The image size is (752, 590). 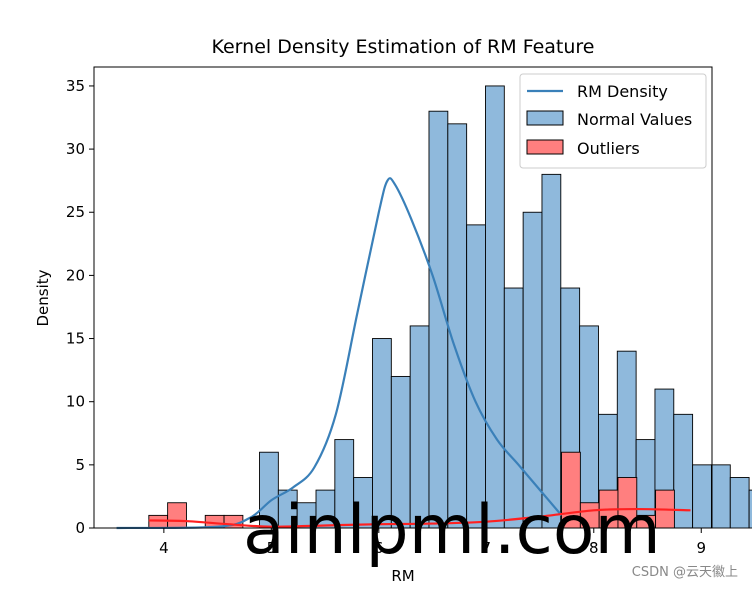 I want to click on y-tick-label: 30, so click(x=75, y=149).